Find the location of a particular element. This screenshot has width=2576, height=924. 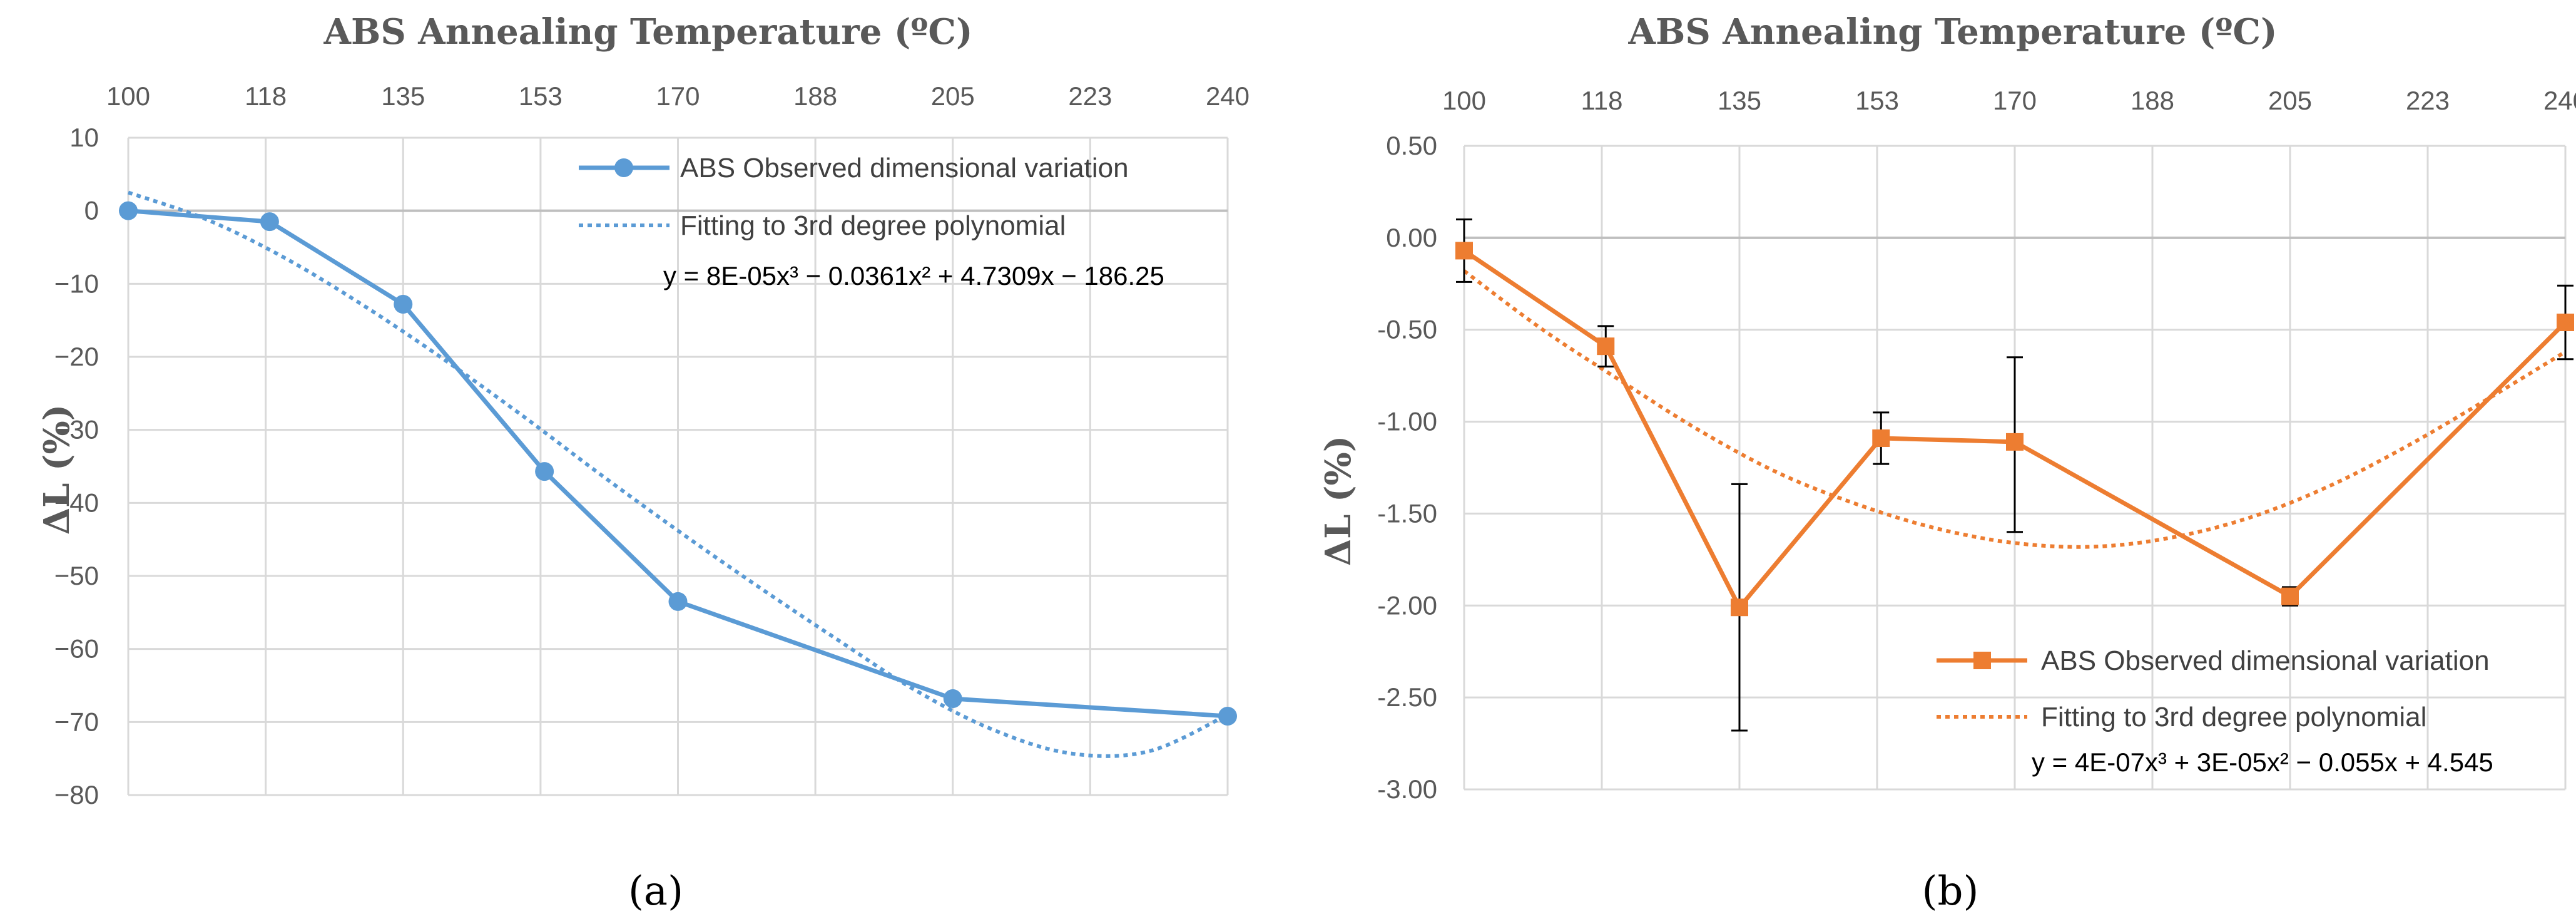

chart-a-y-tick-label: −80 is located at coordinates (76, 794).